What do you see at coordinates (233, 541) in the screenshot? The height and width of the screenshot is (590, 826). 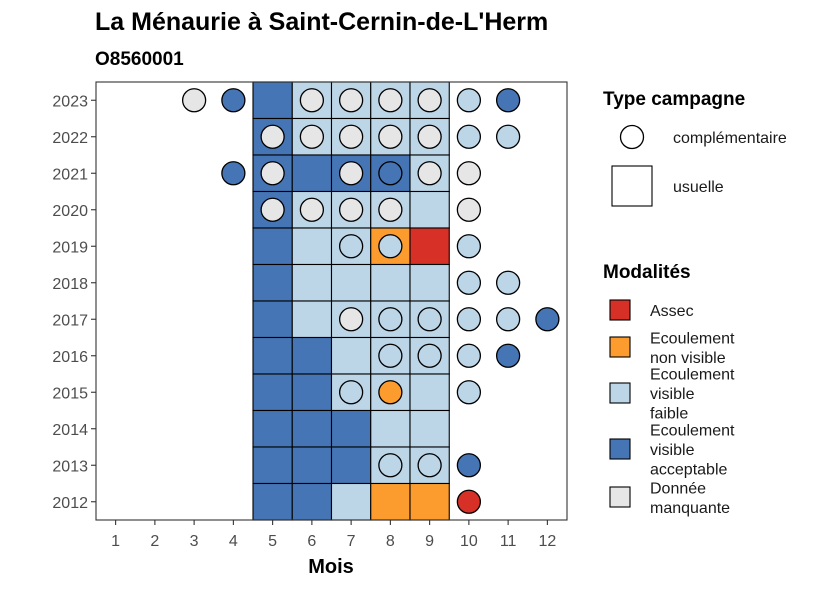 I see `x-tick-label-4: 4` at bounding box center [233, 541].